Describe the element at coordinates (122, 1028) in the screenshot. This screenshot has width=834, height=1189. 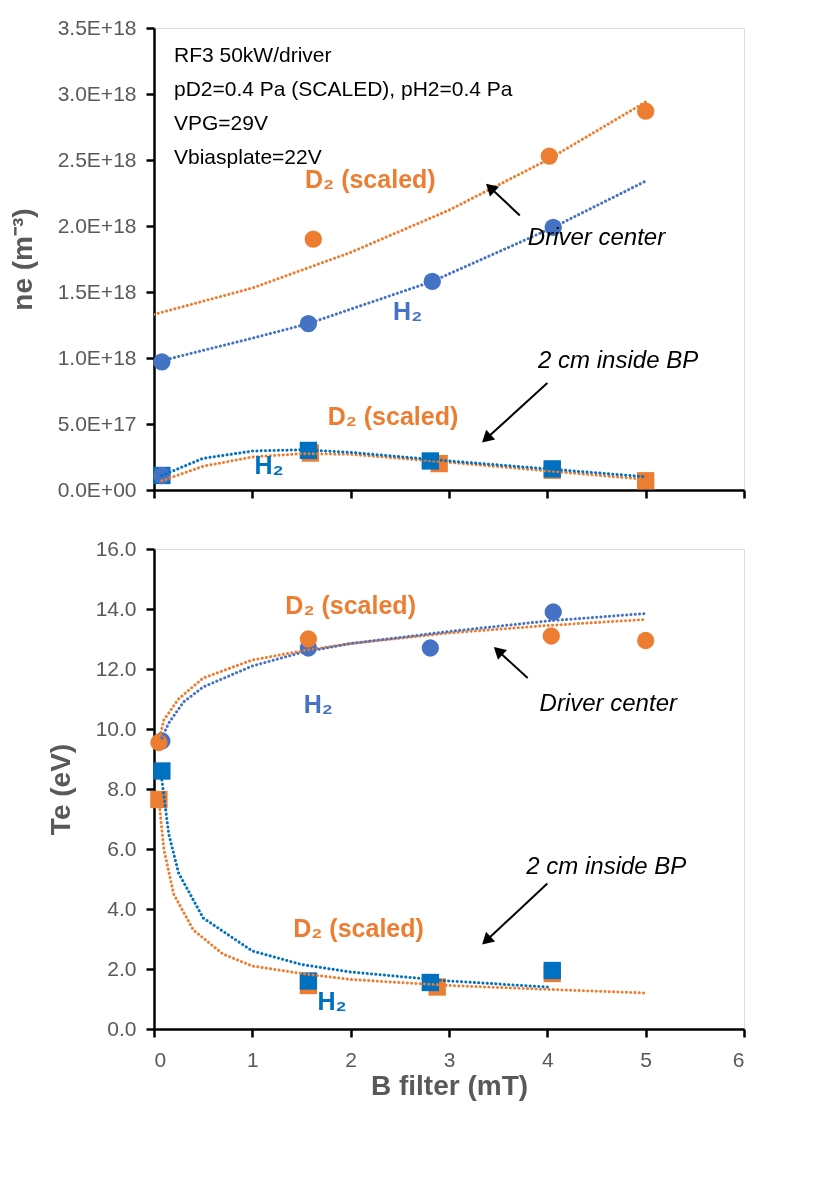
I see `y-tick-label: 0.0` at that location.